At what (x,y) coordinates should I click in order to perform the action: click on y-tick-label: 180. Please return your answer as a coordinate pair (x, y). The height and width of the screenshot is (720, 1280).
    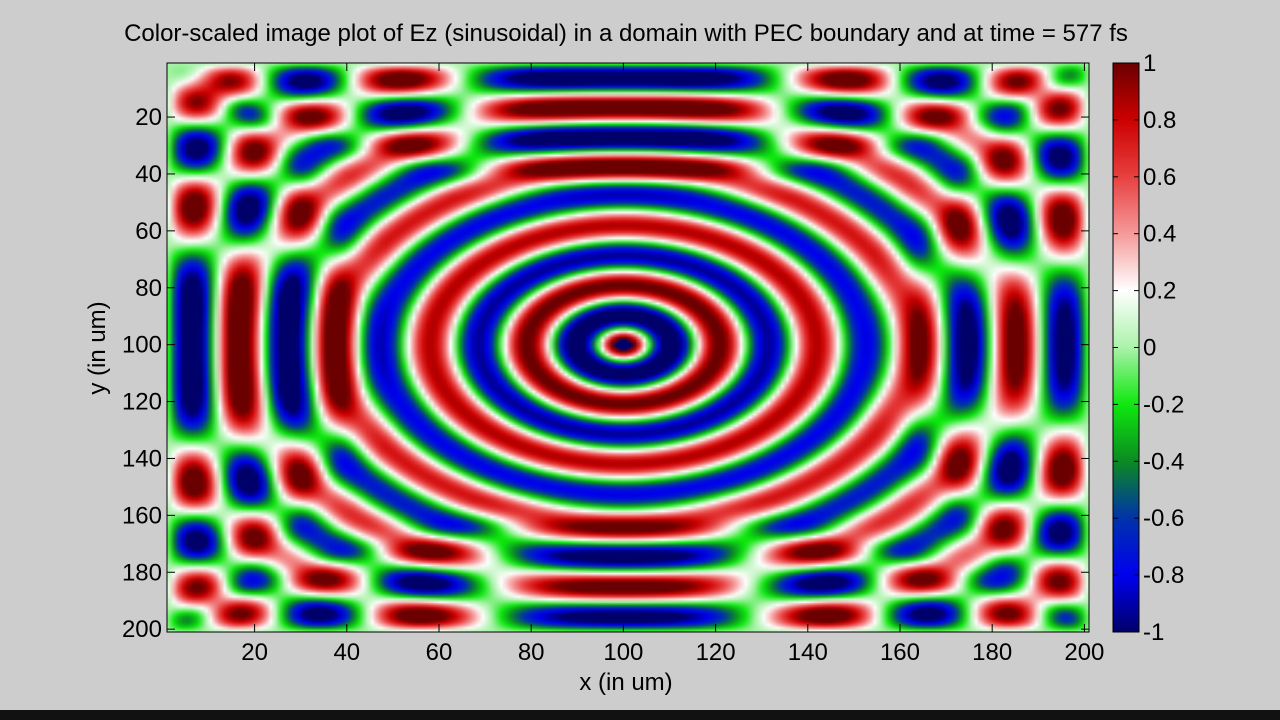
    Looking at the image, I should click on (142, 572).